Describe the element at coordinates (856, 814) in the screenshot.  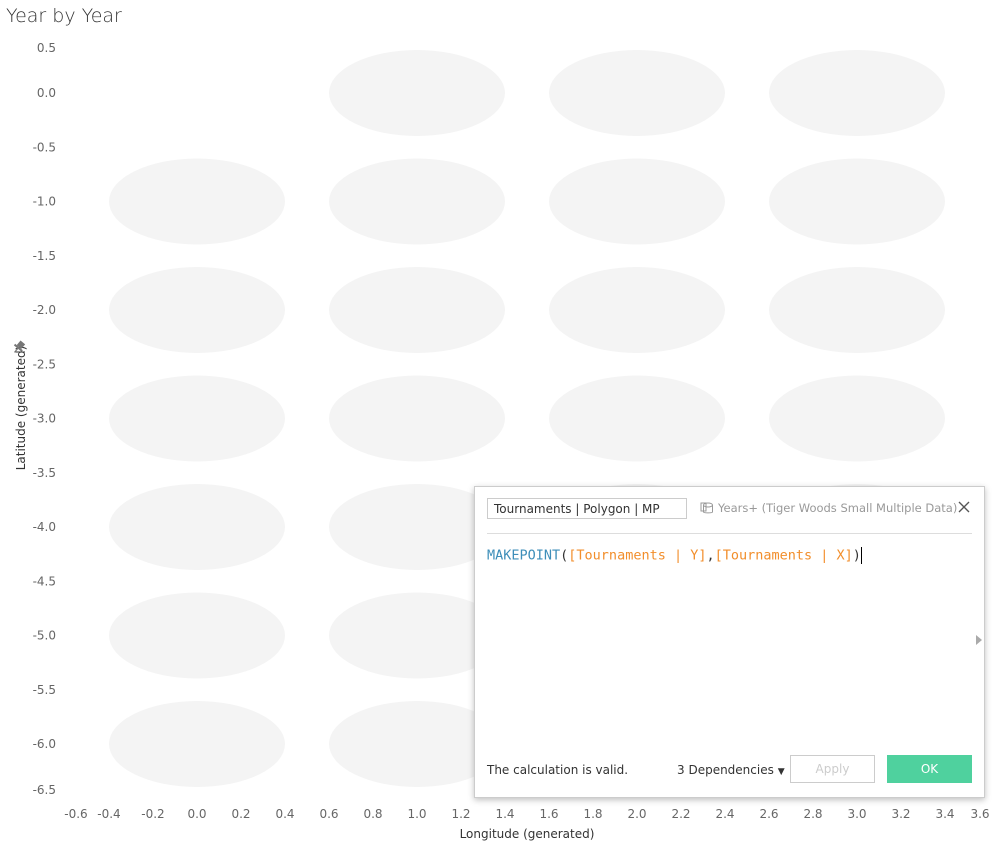
I see `x-tick-label: 3.0` at that location.